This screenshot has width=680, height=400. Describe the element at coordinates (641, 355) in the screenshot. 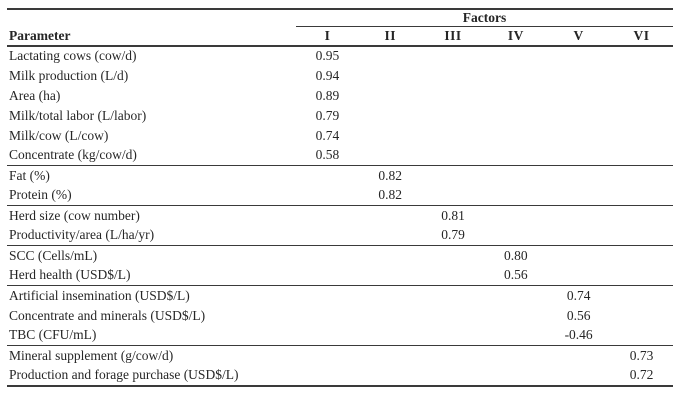

I see `loading-value-cell: 0.73` at that location.